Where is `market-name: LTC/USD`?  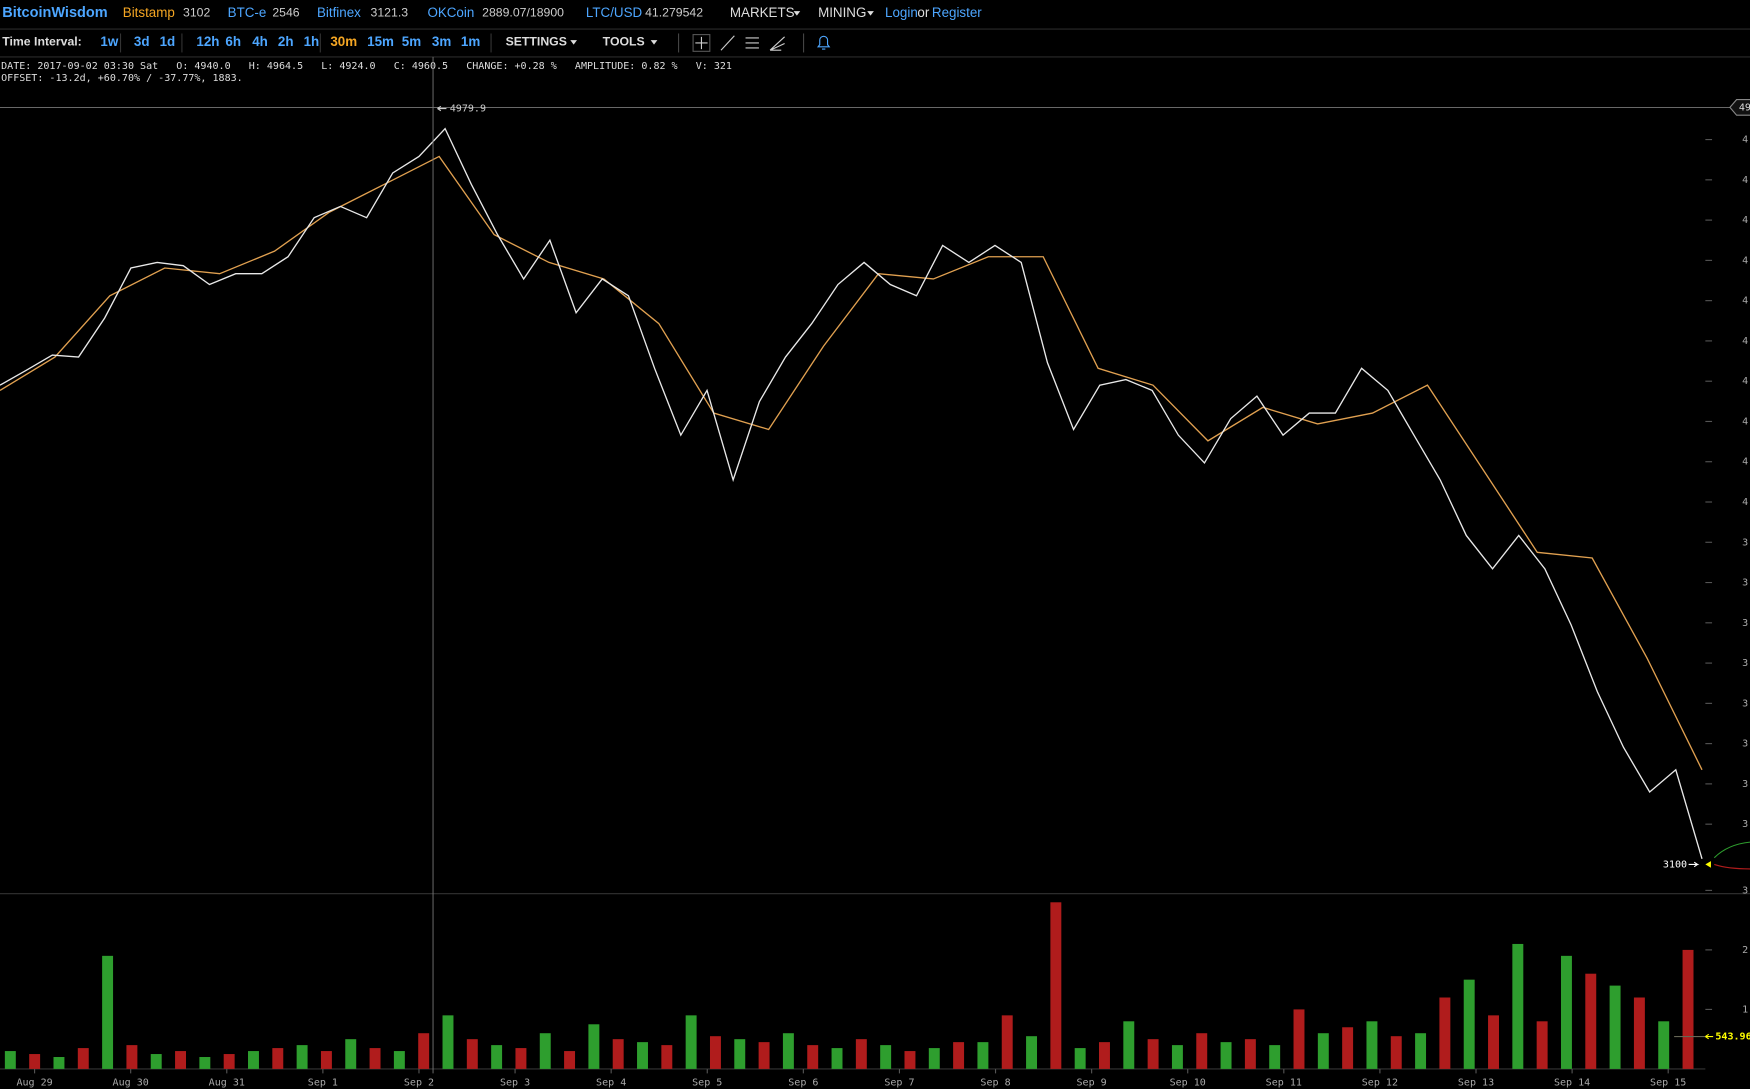
market-name: LTC/USD is located at coordinates (614, 12).